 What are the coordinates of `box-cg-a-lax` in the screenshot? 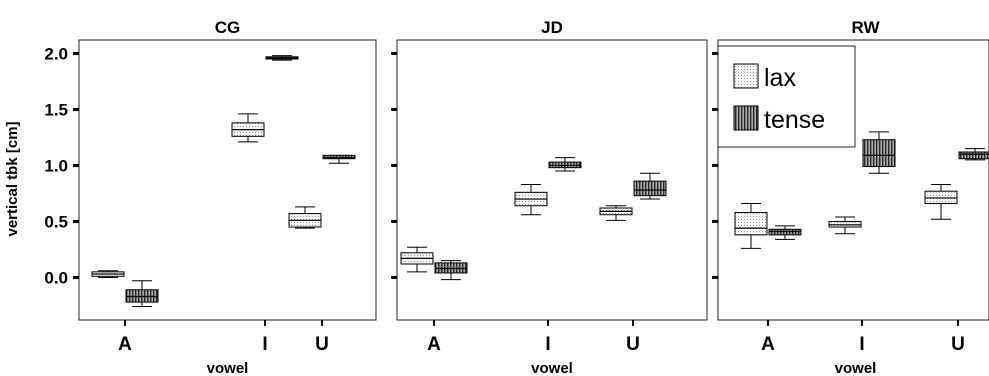 It's located at (108, 274).